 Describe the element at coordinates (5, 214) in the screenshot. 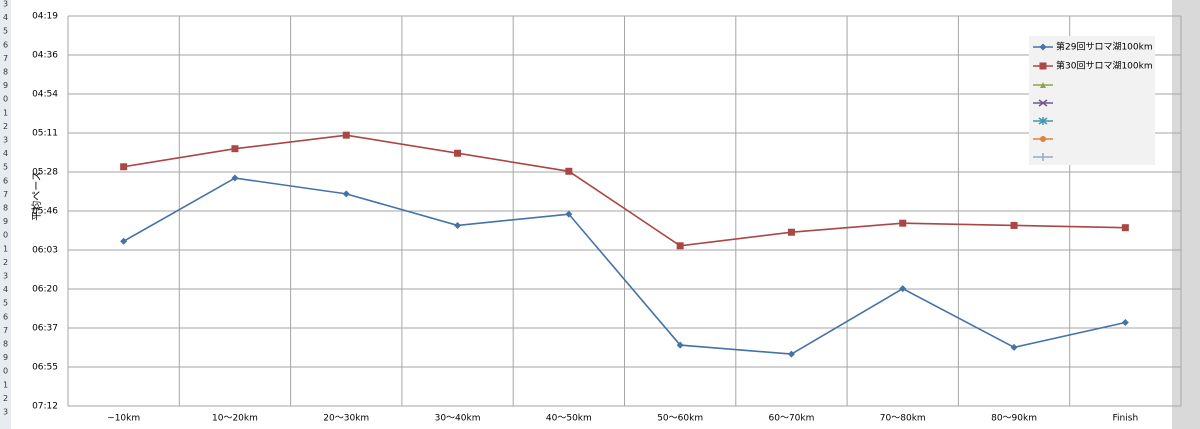

I see `row-header-column` at that location.